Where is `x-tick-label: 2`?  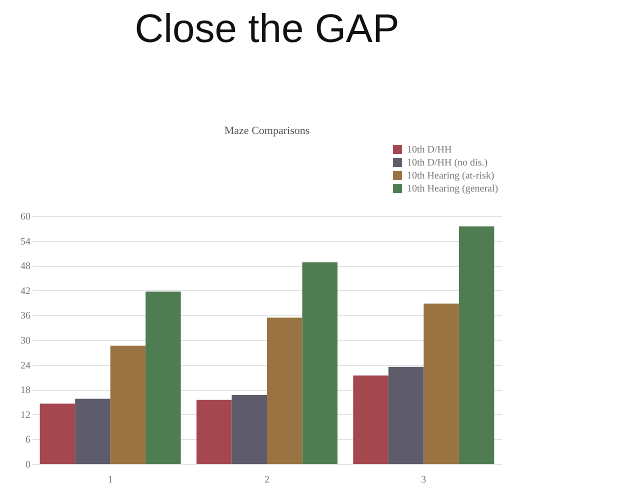 x-tick-label: 2 is located at coordinates (267, 480).